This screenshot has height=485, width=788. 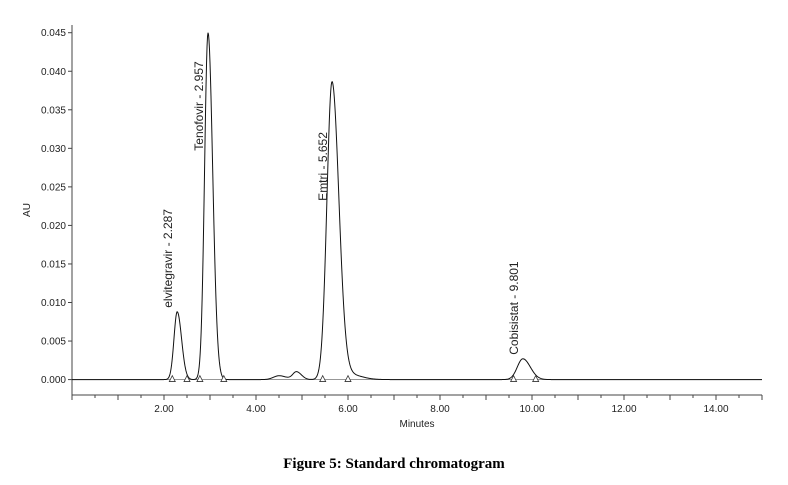 What do you see at coordinates (53, 110) in the screenshot?
I see `y-tick-label: 0.035` at bounding box center [53, 110].